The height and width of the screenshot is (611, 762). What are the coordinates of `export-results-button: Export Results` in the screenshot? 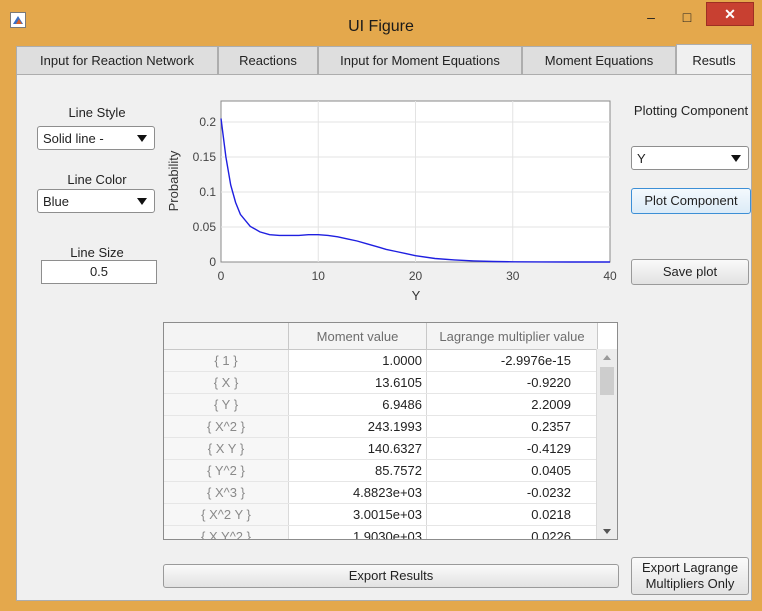 It's located at (391, 576).